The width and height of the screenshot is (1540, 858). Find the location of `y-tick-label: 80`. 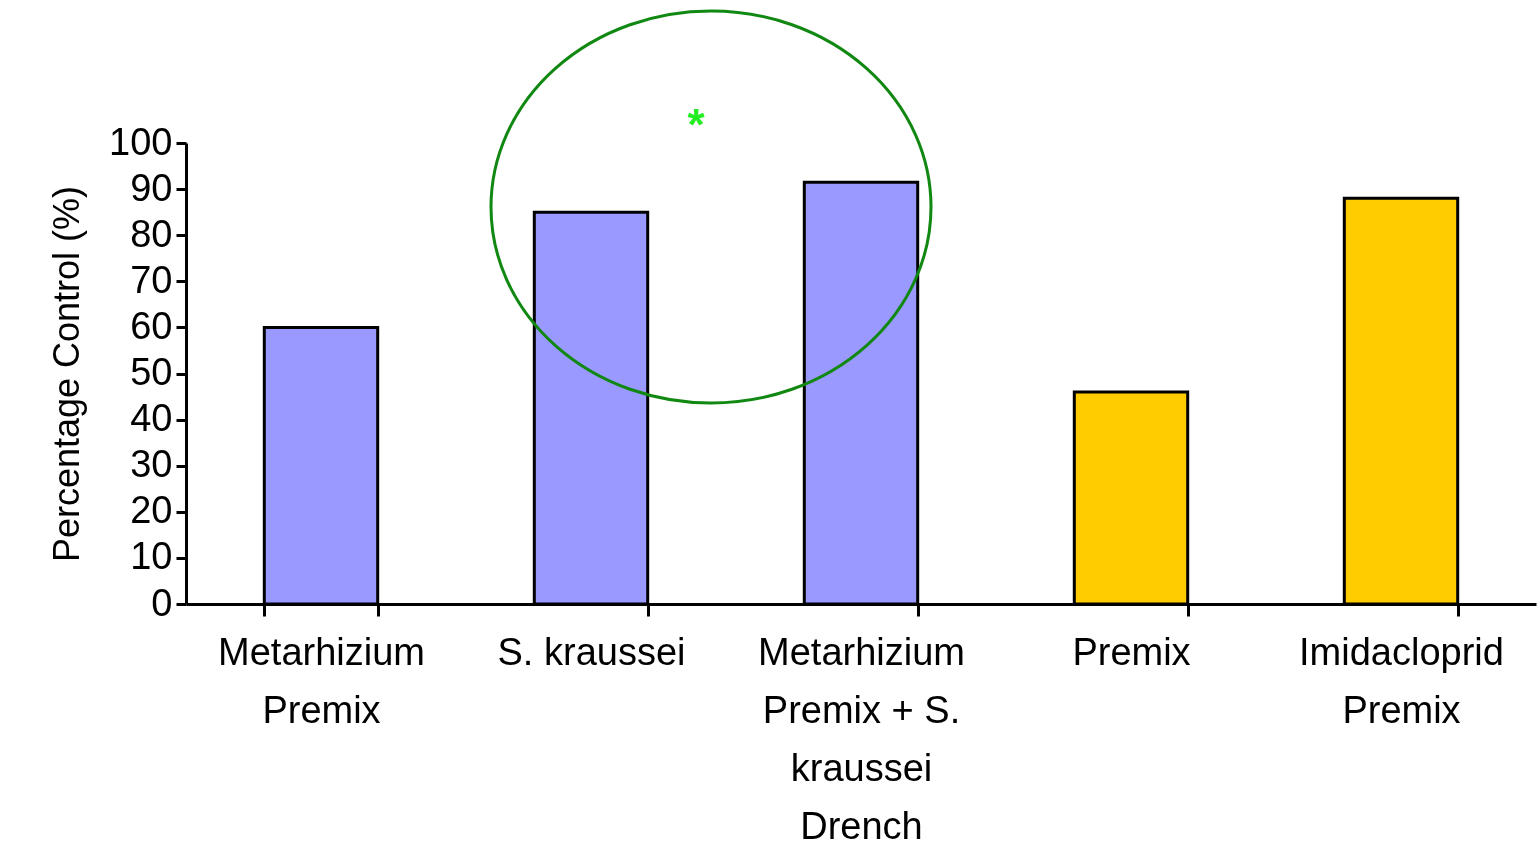

y-tick-label: 80 is located at coordinates (151, 233).